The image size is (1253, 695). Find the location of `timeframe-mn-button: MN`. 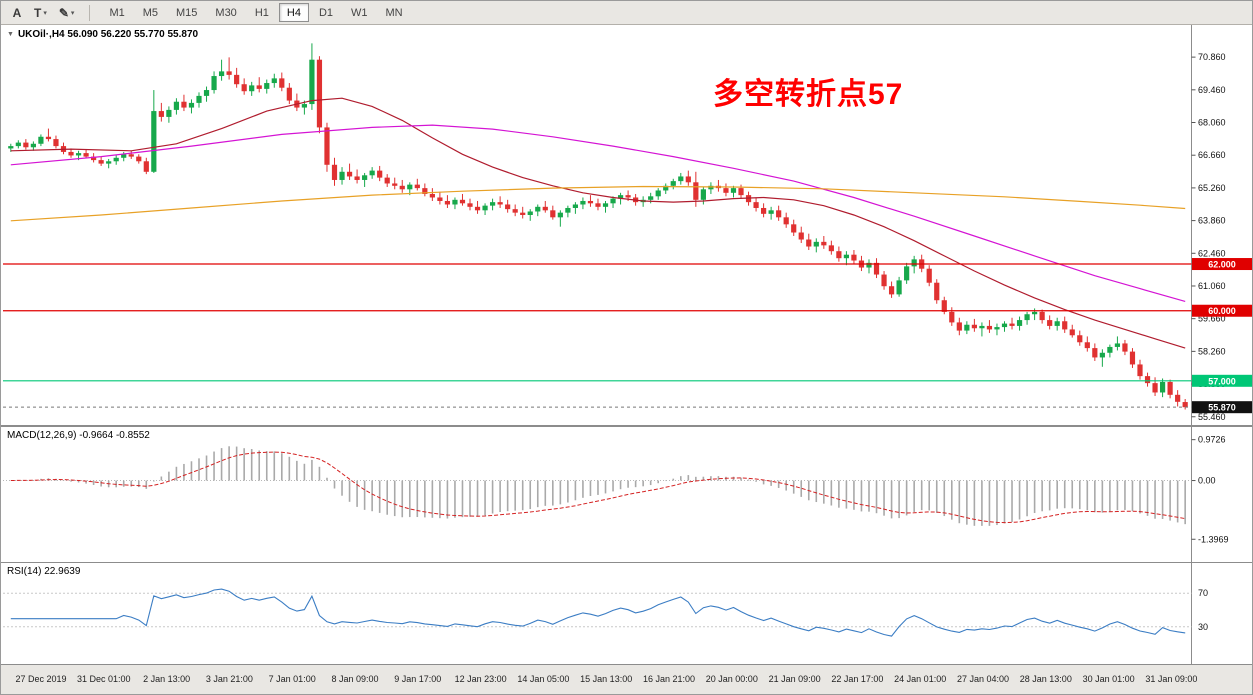

timeframe-mn-button: MN is located at coordinates (394, 12).